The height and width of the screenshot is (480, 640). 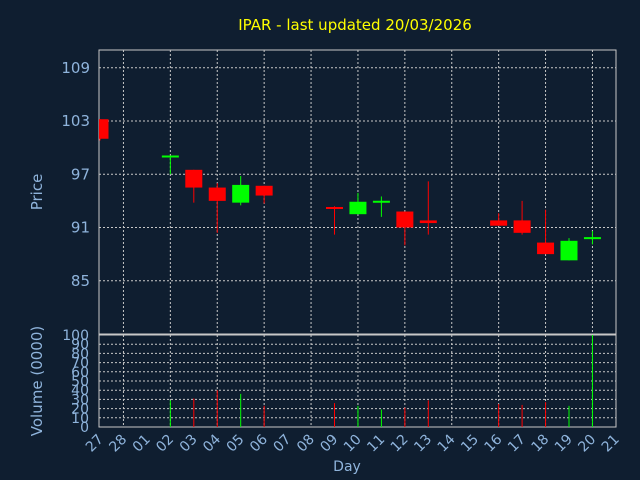 What do you see at coordinates (236, 444) in the screenshot?
I see `day-tick-label: 05` at bounding box center [236, 444].